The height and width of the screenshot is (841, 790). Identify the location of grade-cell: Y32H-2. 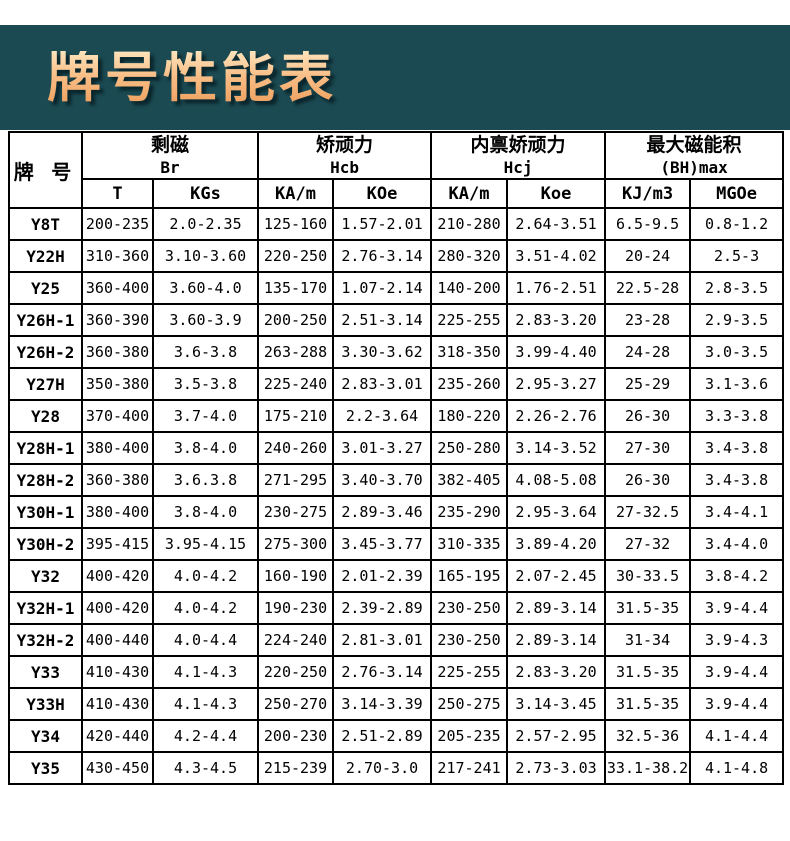
(45, 640).